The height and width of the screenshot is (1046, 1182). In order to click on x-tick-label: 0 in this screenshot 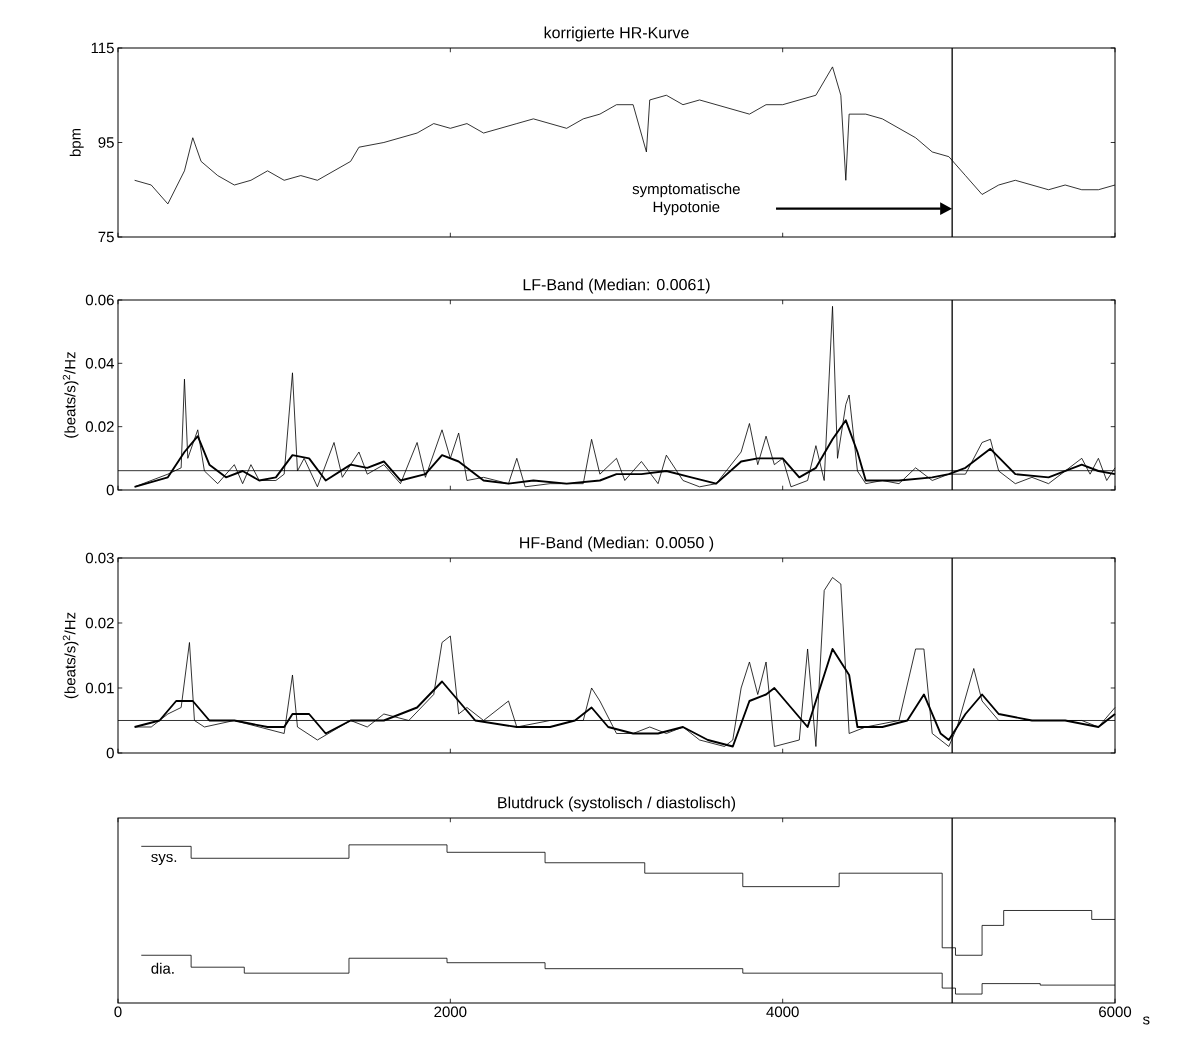, I will do `click(118, 1012)`.